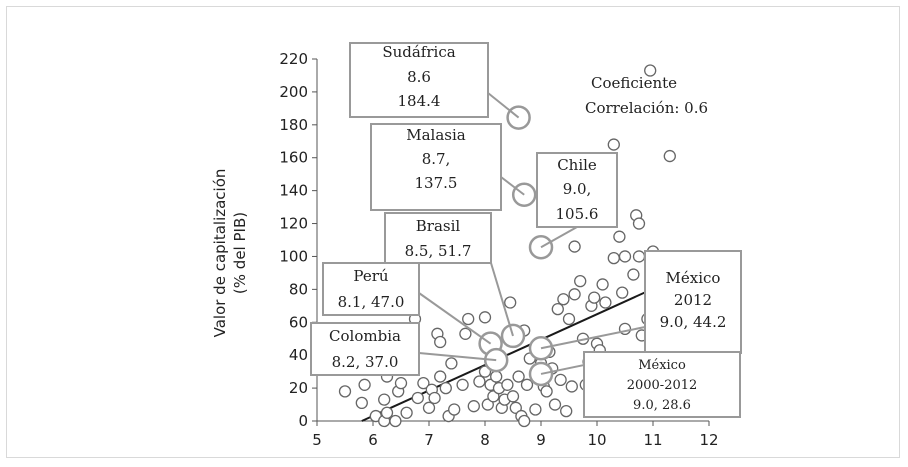  What do you see at coordinates (298, 322) in the screenshot?
I see `y-tick-label: 60` at bounding box center [298, 322].